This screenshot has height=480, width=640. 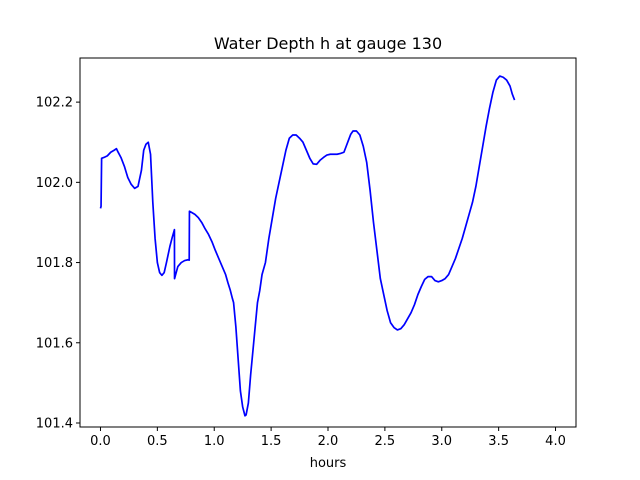 What do you see at coordinates (271, 441) in the screenshot?
I see `x-tick-label: 1.5` at bounding box center [271, 441].